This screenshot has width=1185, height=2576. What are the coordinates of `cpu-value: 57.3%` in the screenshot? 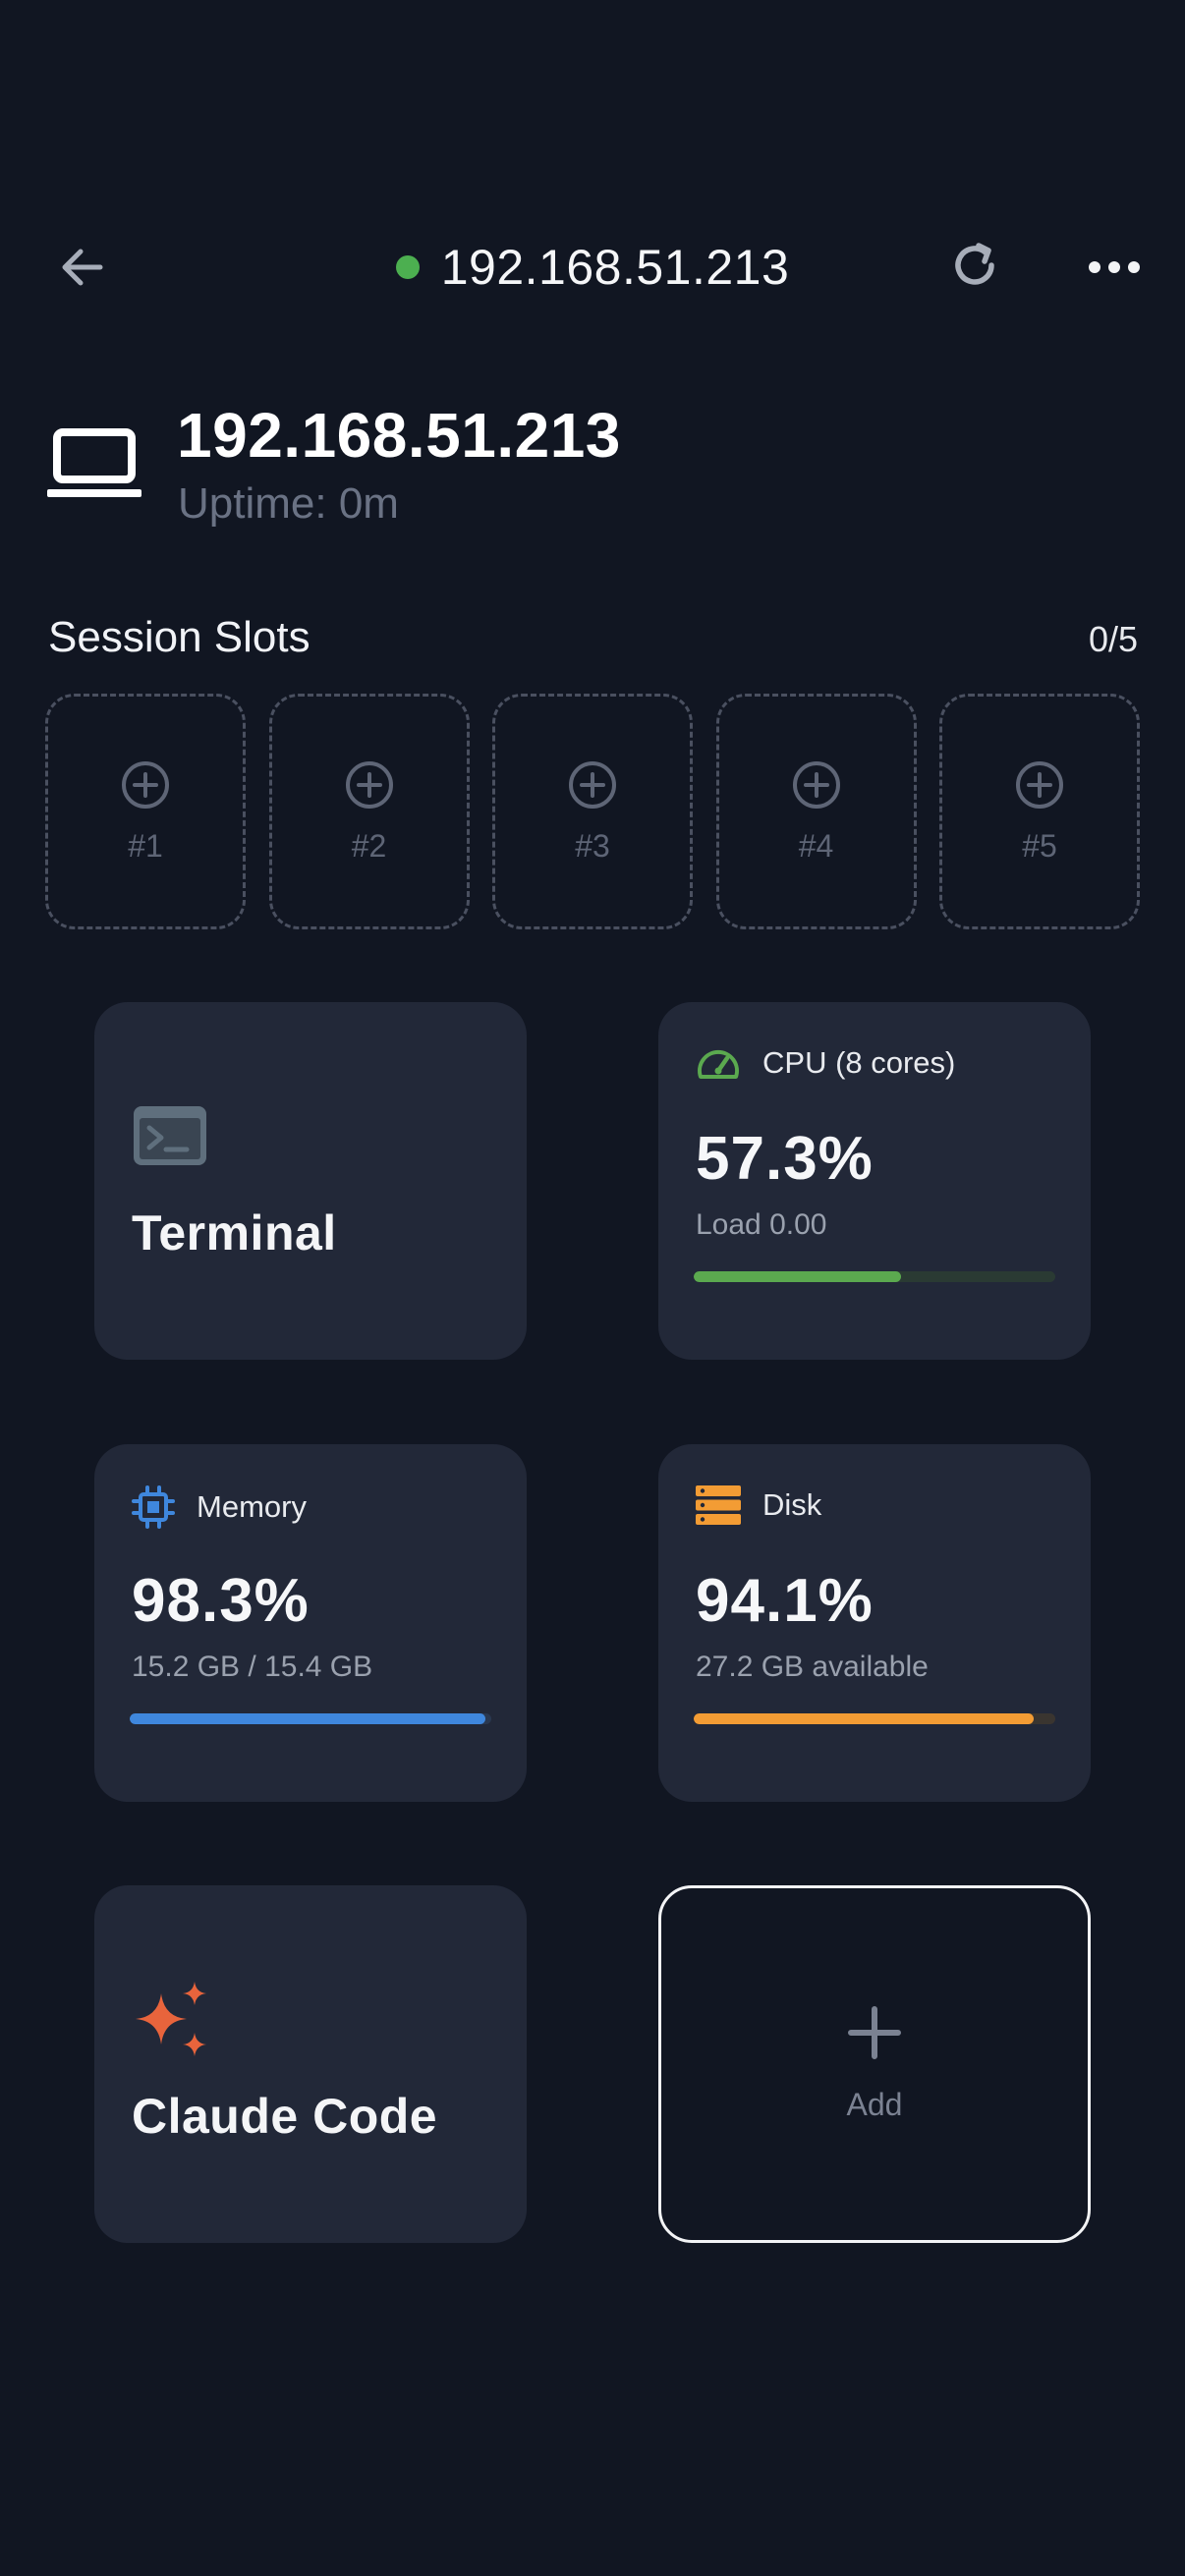 It's located at (785, 1159).